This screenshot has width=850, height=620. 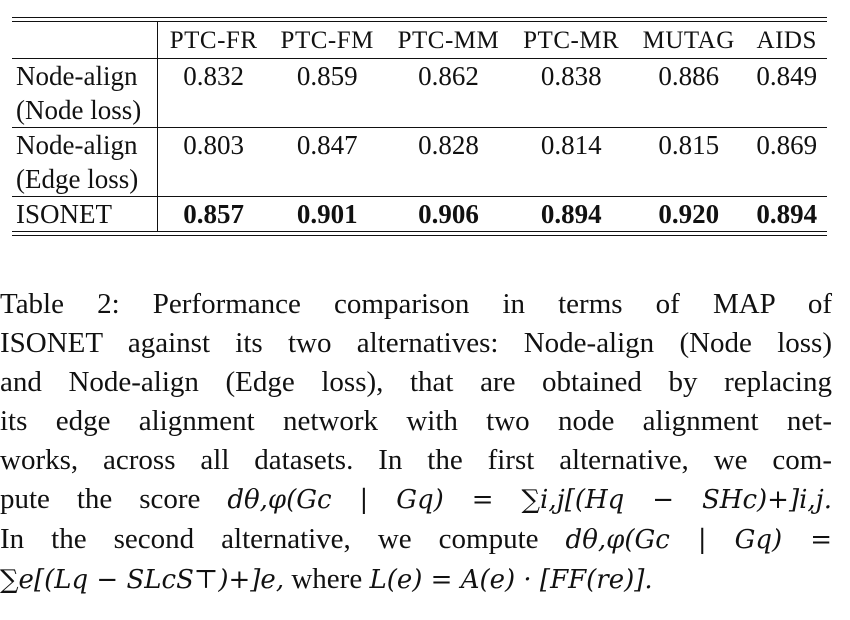 What do you see at coordinates (64, 214) in the screenshot?
I see `isonet-label: ISONET` at bounding box center [64, 214].